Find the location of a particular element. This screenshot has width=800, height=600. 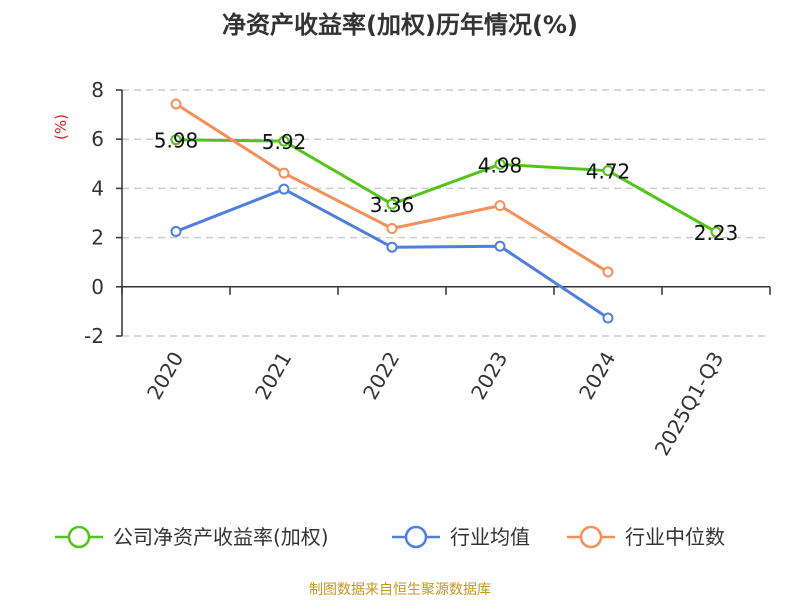

data-label: 5.98 is located at coordinates (176, 141).